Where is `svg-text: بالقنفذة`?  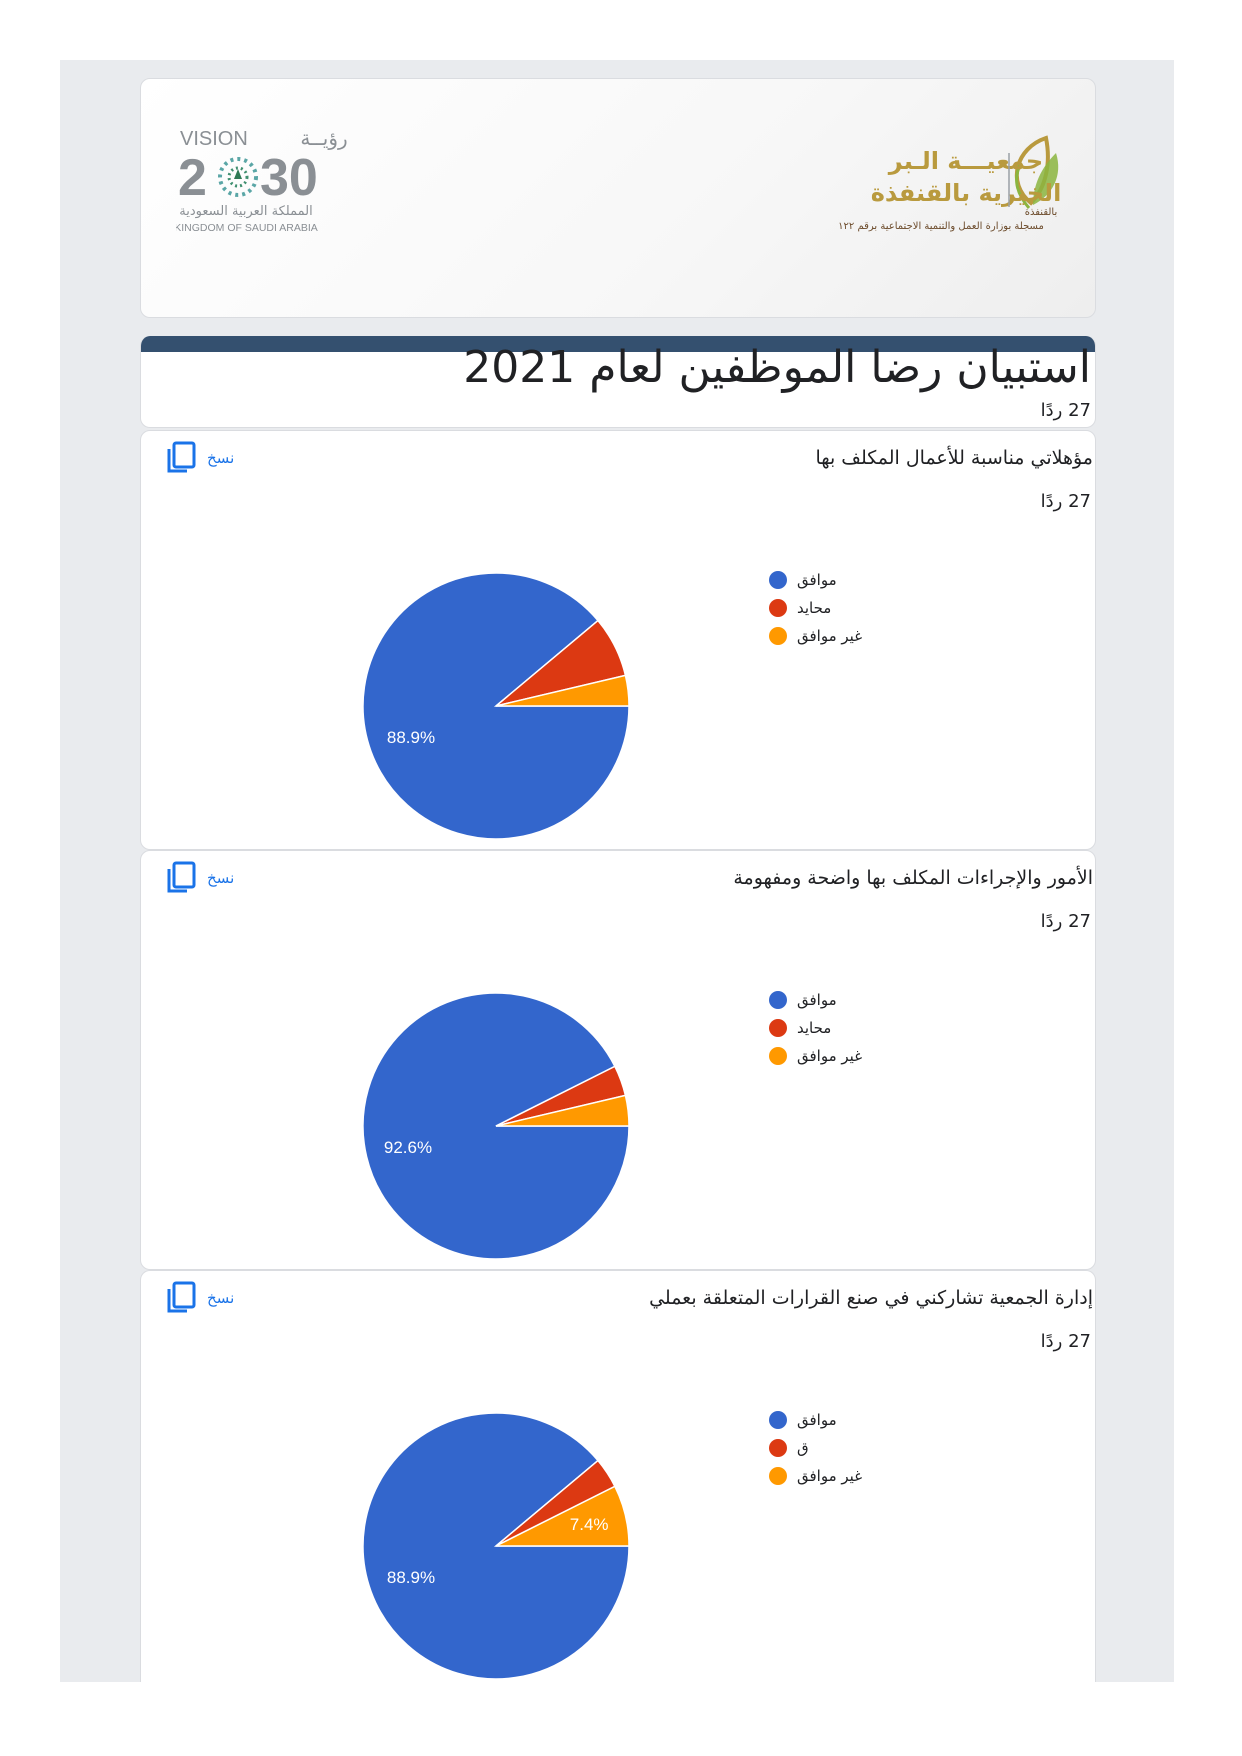 svg-text: بالقنفذة is located at coordinates (1041, 212).